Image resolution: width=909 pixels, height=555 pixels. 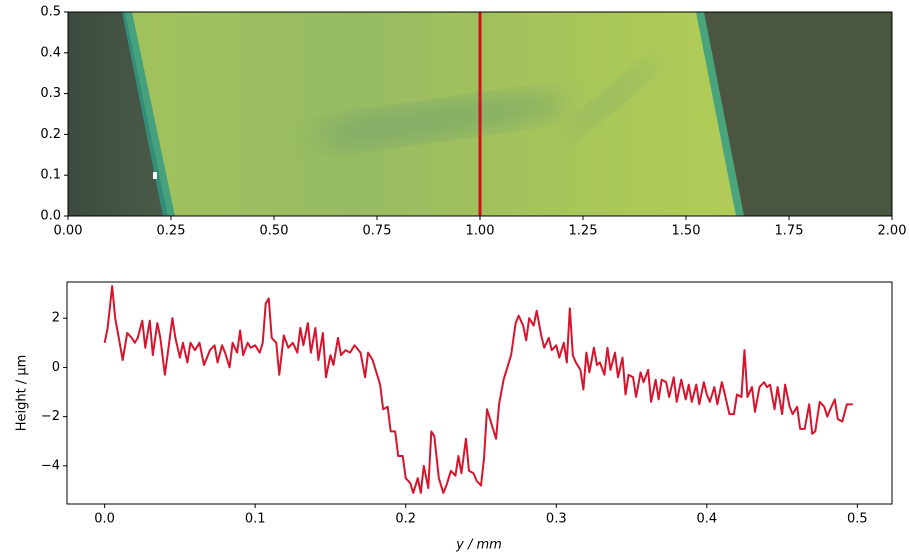 I want to click on x-tick-label: 0.0, so click(x=104, y=519).